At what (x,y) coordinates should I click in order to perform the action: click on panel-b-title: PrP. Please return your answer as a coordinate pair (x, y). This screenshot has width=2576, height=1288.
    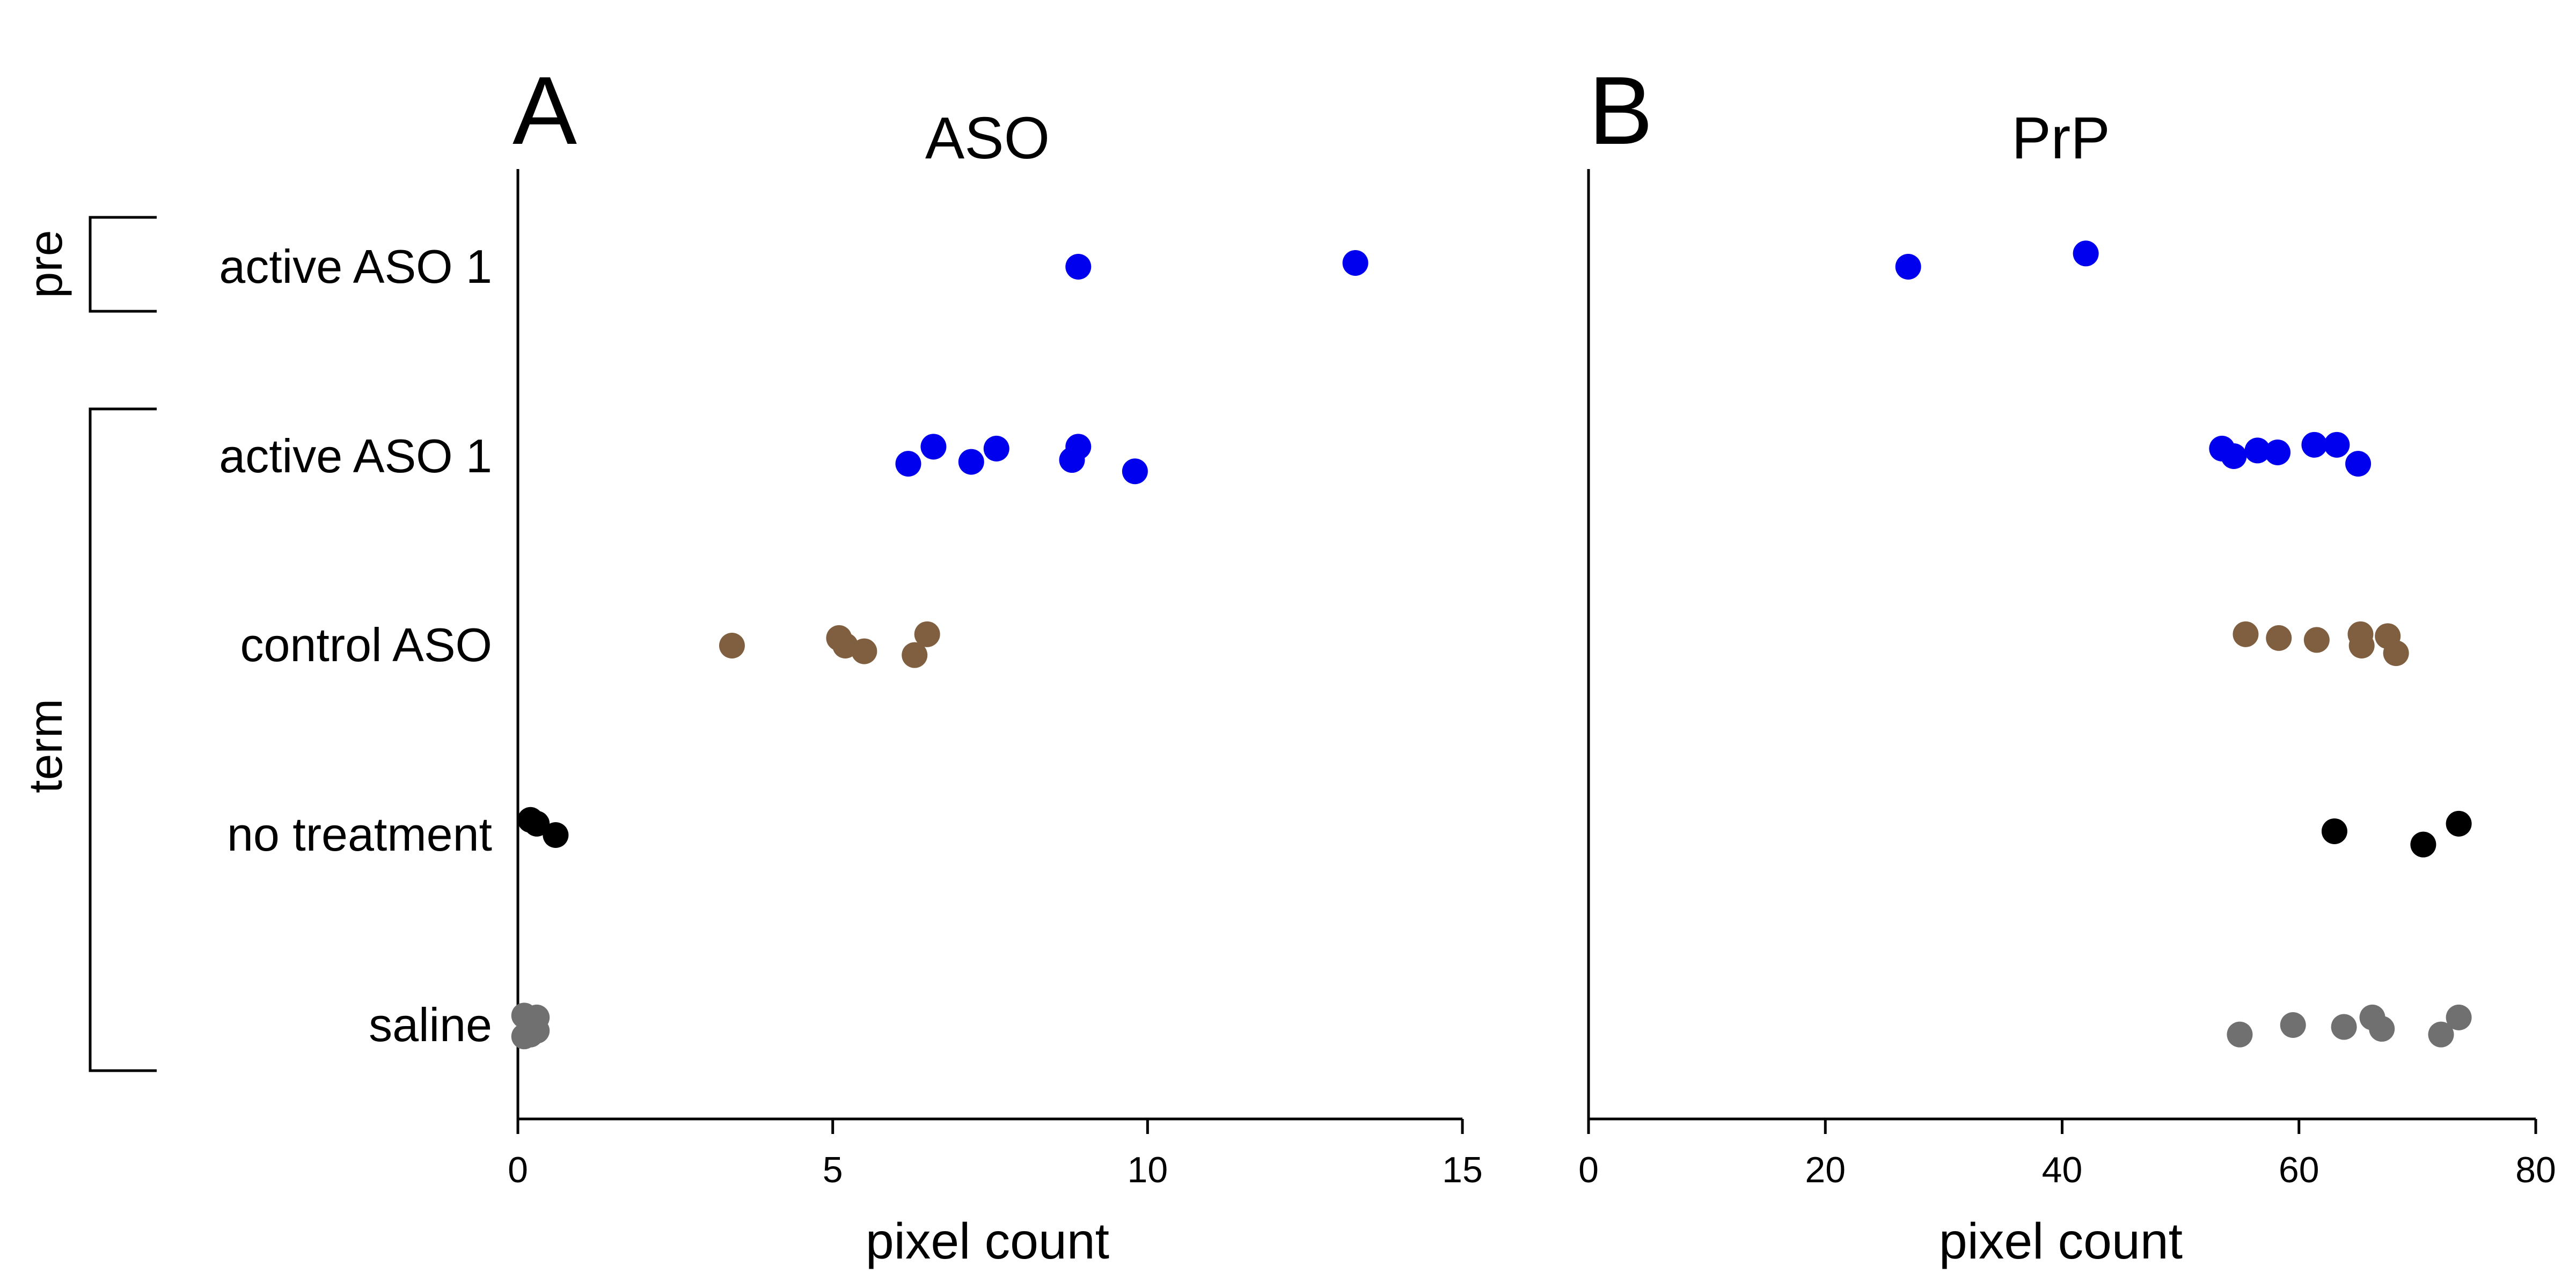
    Looking at the image, I should click on (2060, 138).